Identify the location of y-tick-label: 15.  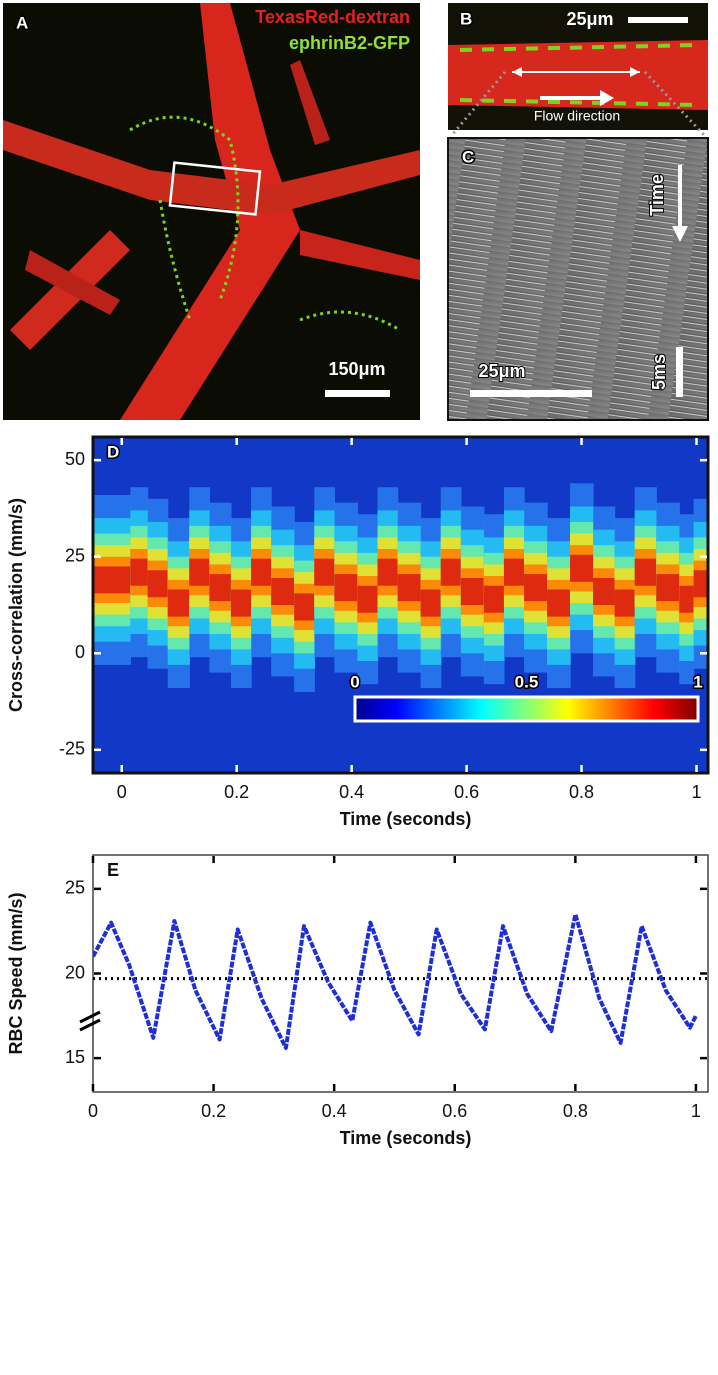
(75, 1057).